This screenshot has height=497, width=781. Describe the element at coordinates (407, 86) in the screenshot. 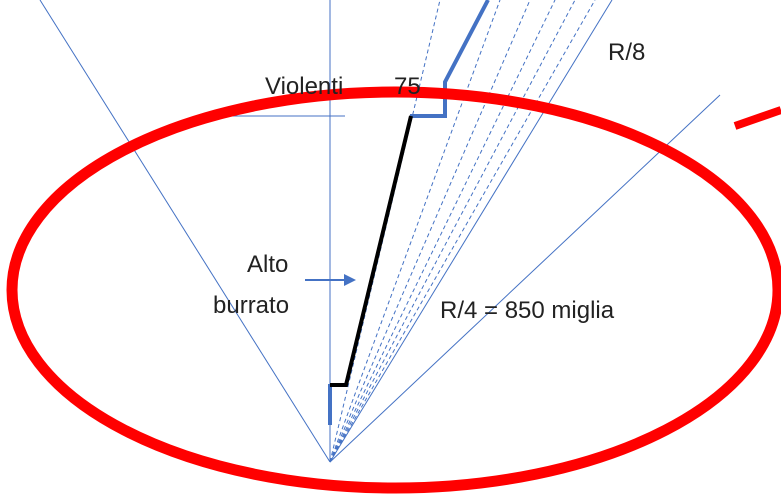

I see `label: 75` at that location.